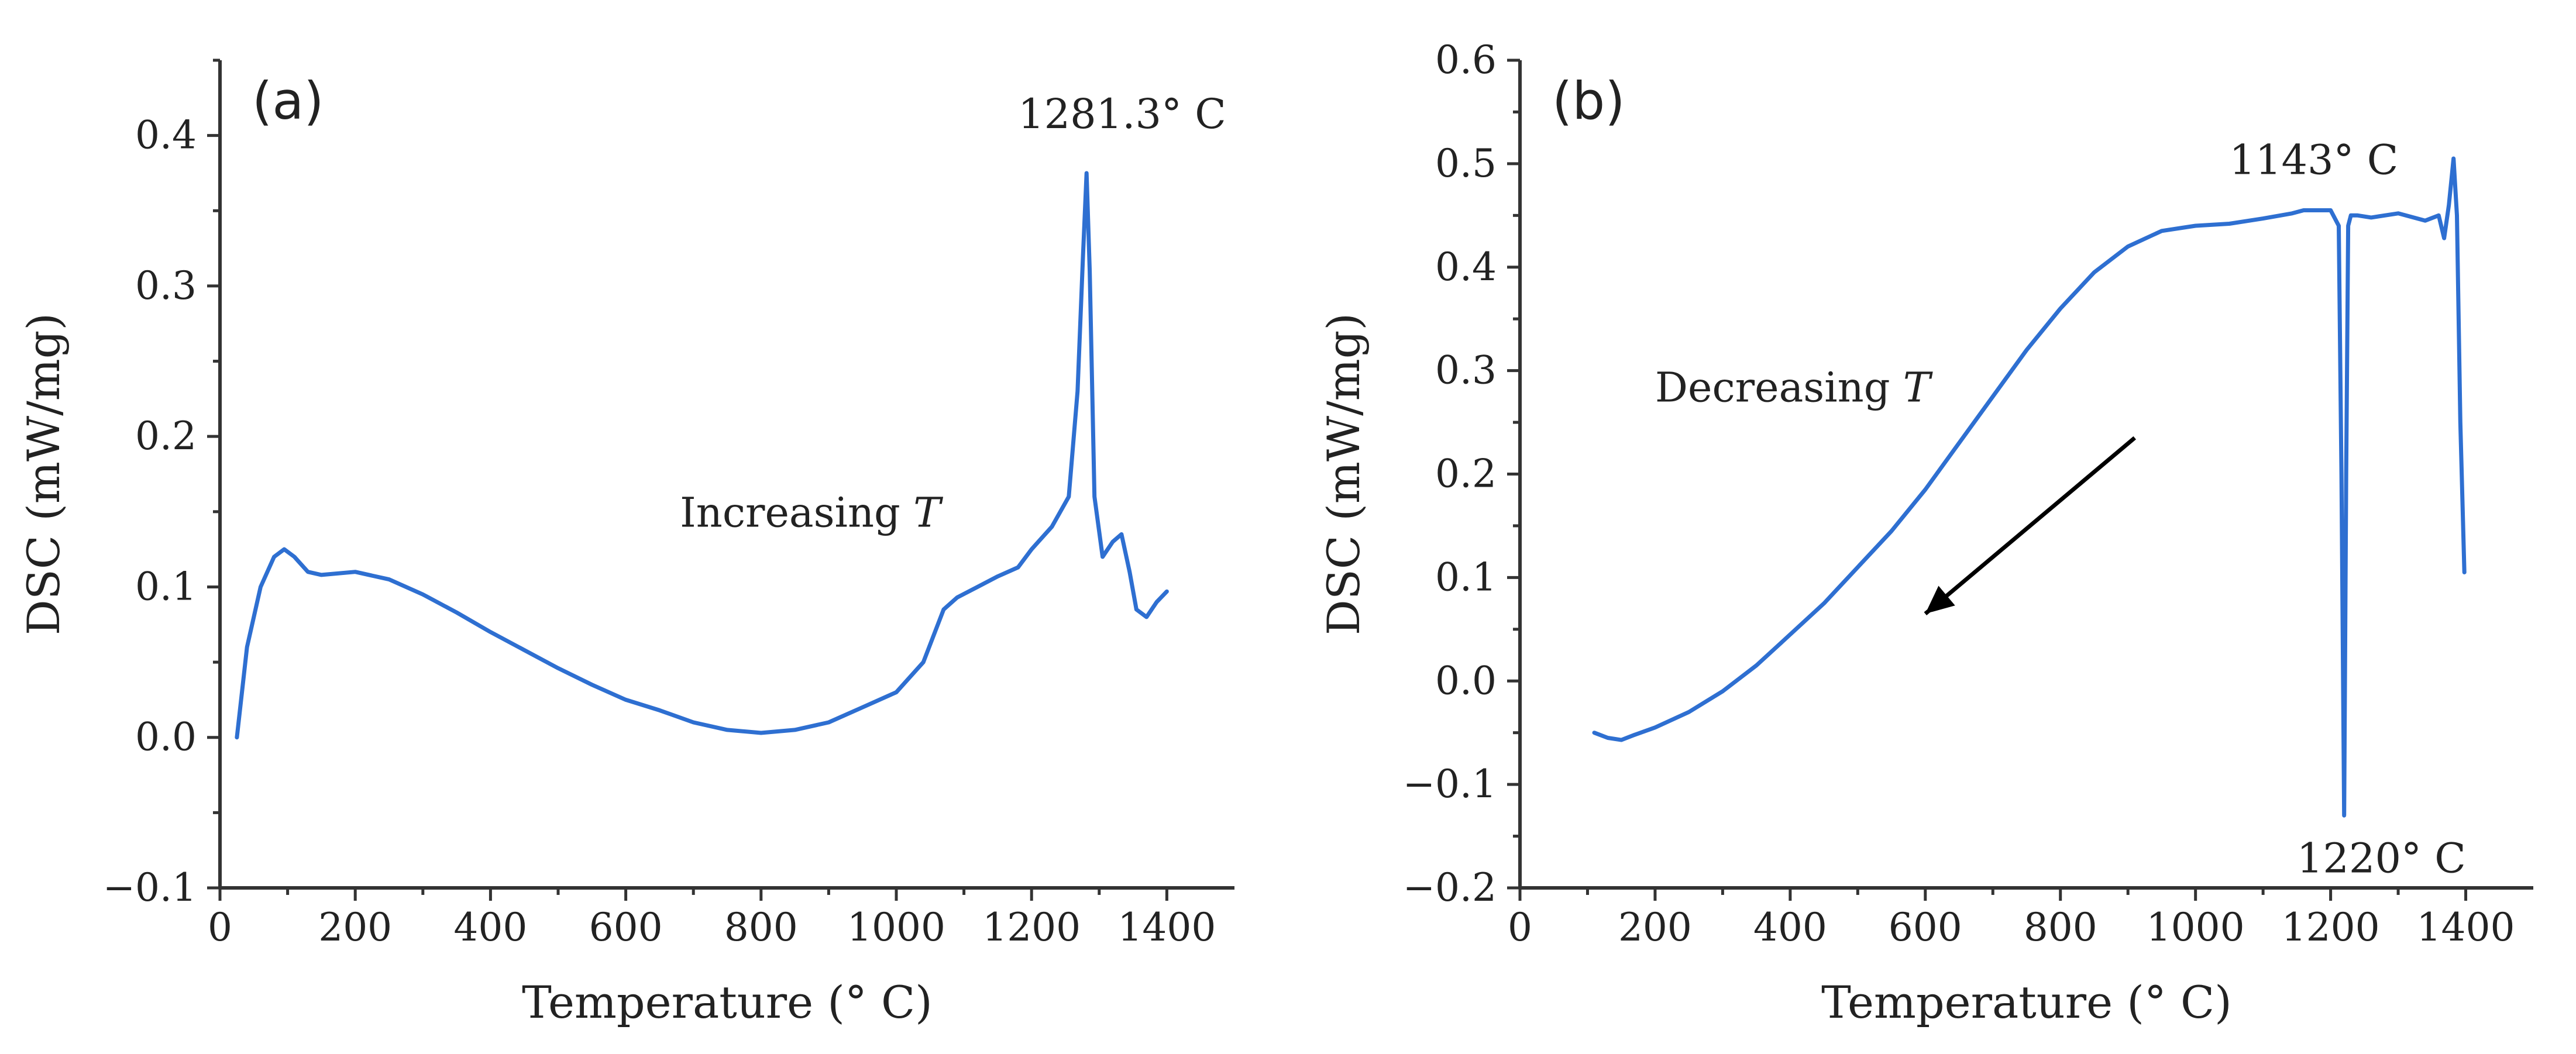 The width and height of the screenshot is (2576, 1054). I want to click on annotation: 1220° C, so click(2381, 858).